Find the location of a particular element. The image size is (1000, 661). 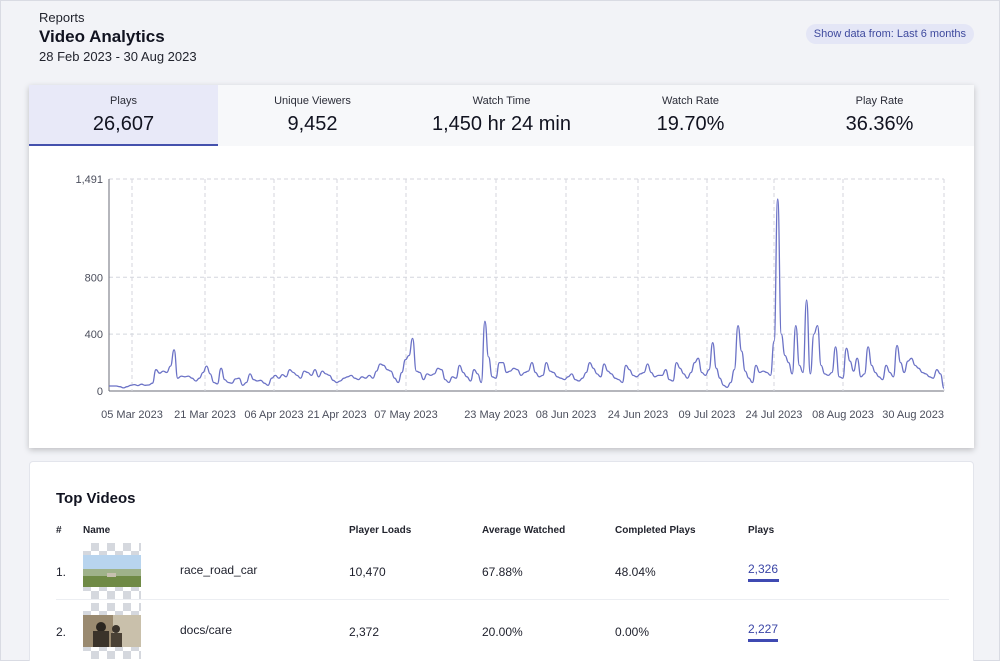

x-tick-label: 23 May 2023 is located at coordinates (496, 415).